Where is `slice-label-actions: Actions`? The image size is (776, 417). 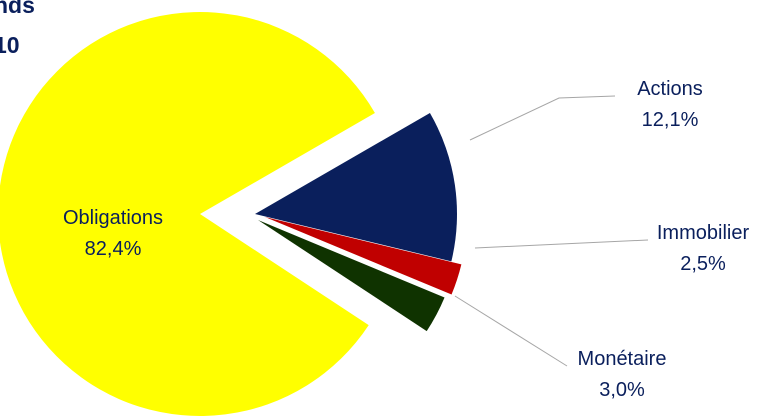
slice-label-actions: Actions is located at coordinates (670, 89).